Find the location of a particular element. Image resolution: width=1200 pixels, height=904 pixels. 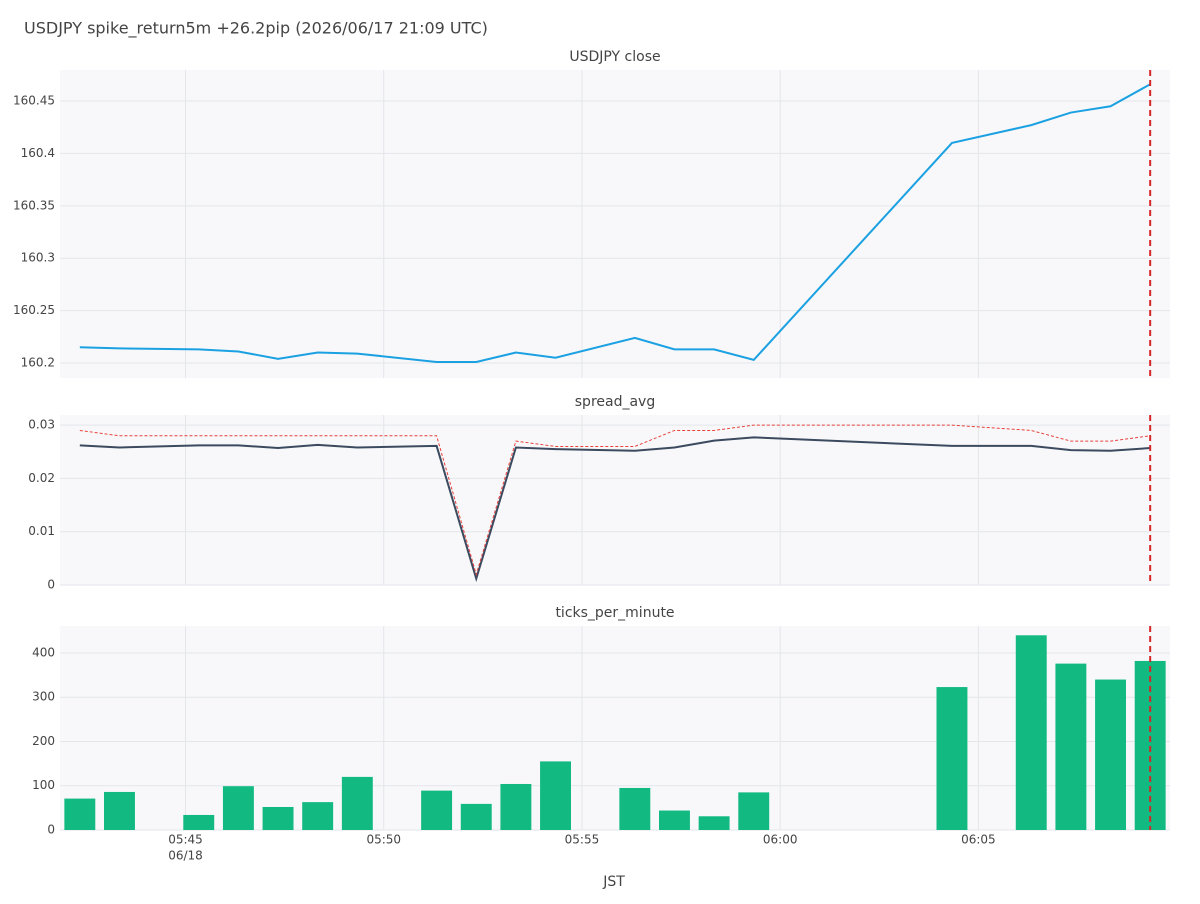

x-tick-label: 05:50 is located at coordinates (383, 840).